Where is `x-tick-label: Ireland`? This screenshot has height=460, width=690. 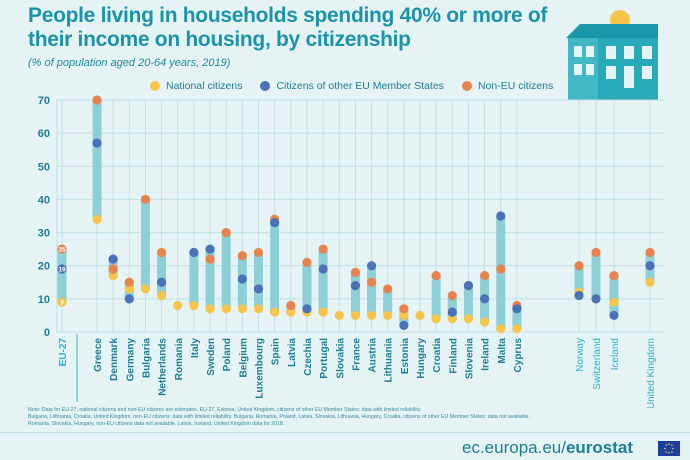
x-tick-label: Ireland is located at coordinates (486, 354).